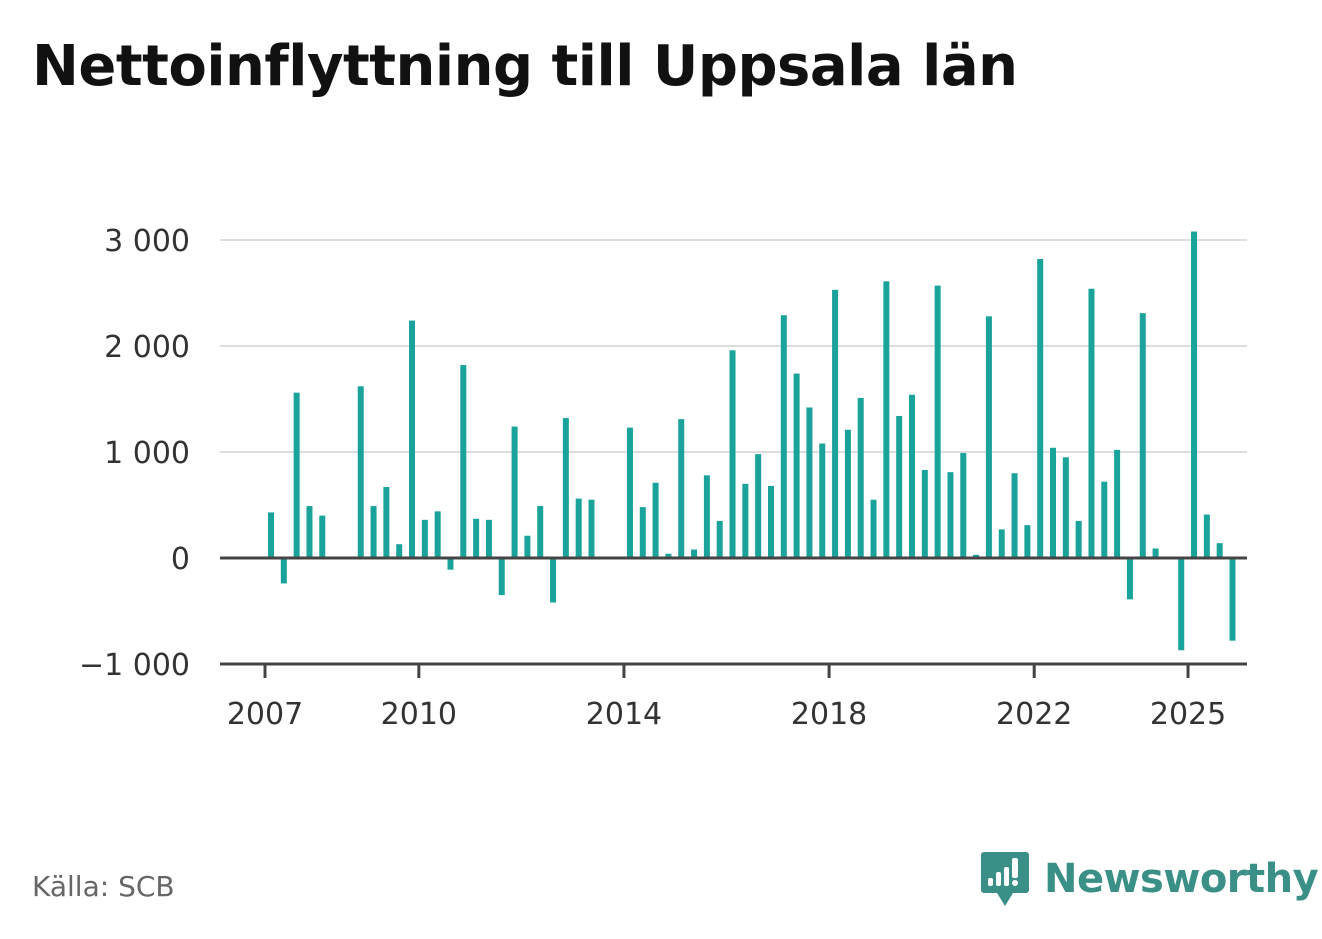  I want to click on x-tick-label: 2014, so click(624, 714).